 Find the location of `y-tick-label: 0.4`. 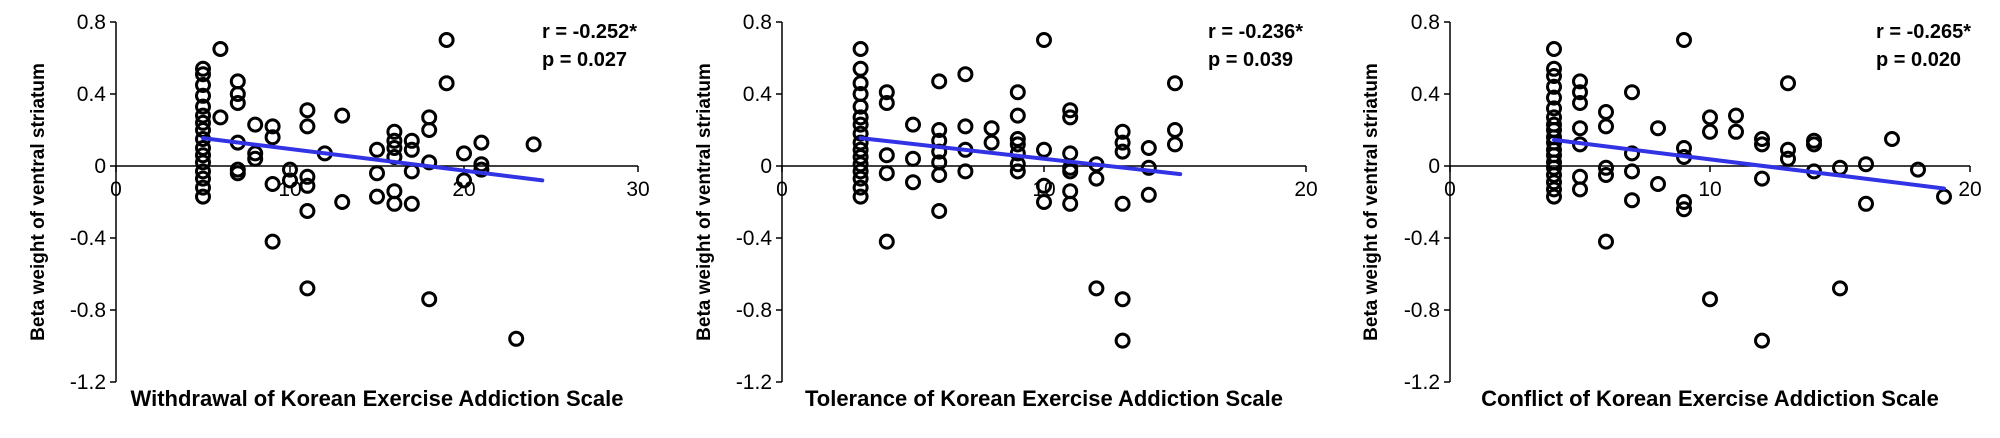

y-tick-label: 0.4 is located at coordinates (758, 94).